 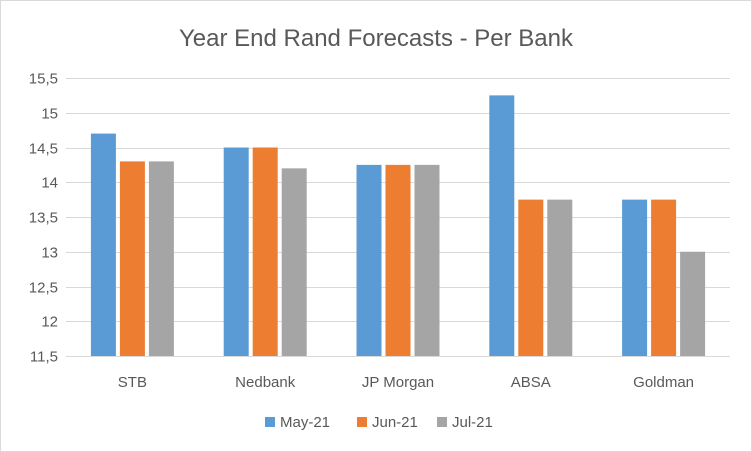 What do you see at coordinates (635, 277) in the screenshot?
I see `bar-may-21-goldman` at bounding box center [635, 277].